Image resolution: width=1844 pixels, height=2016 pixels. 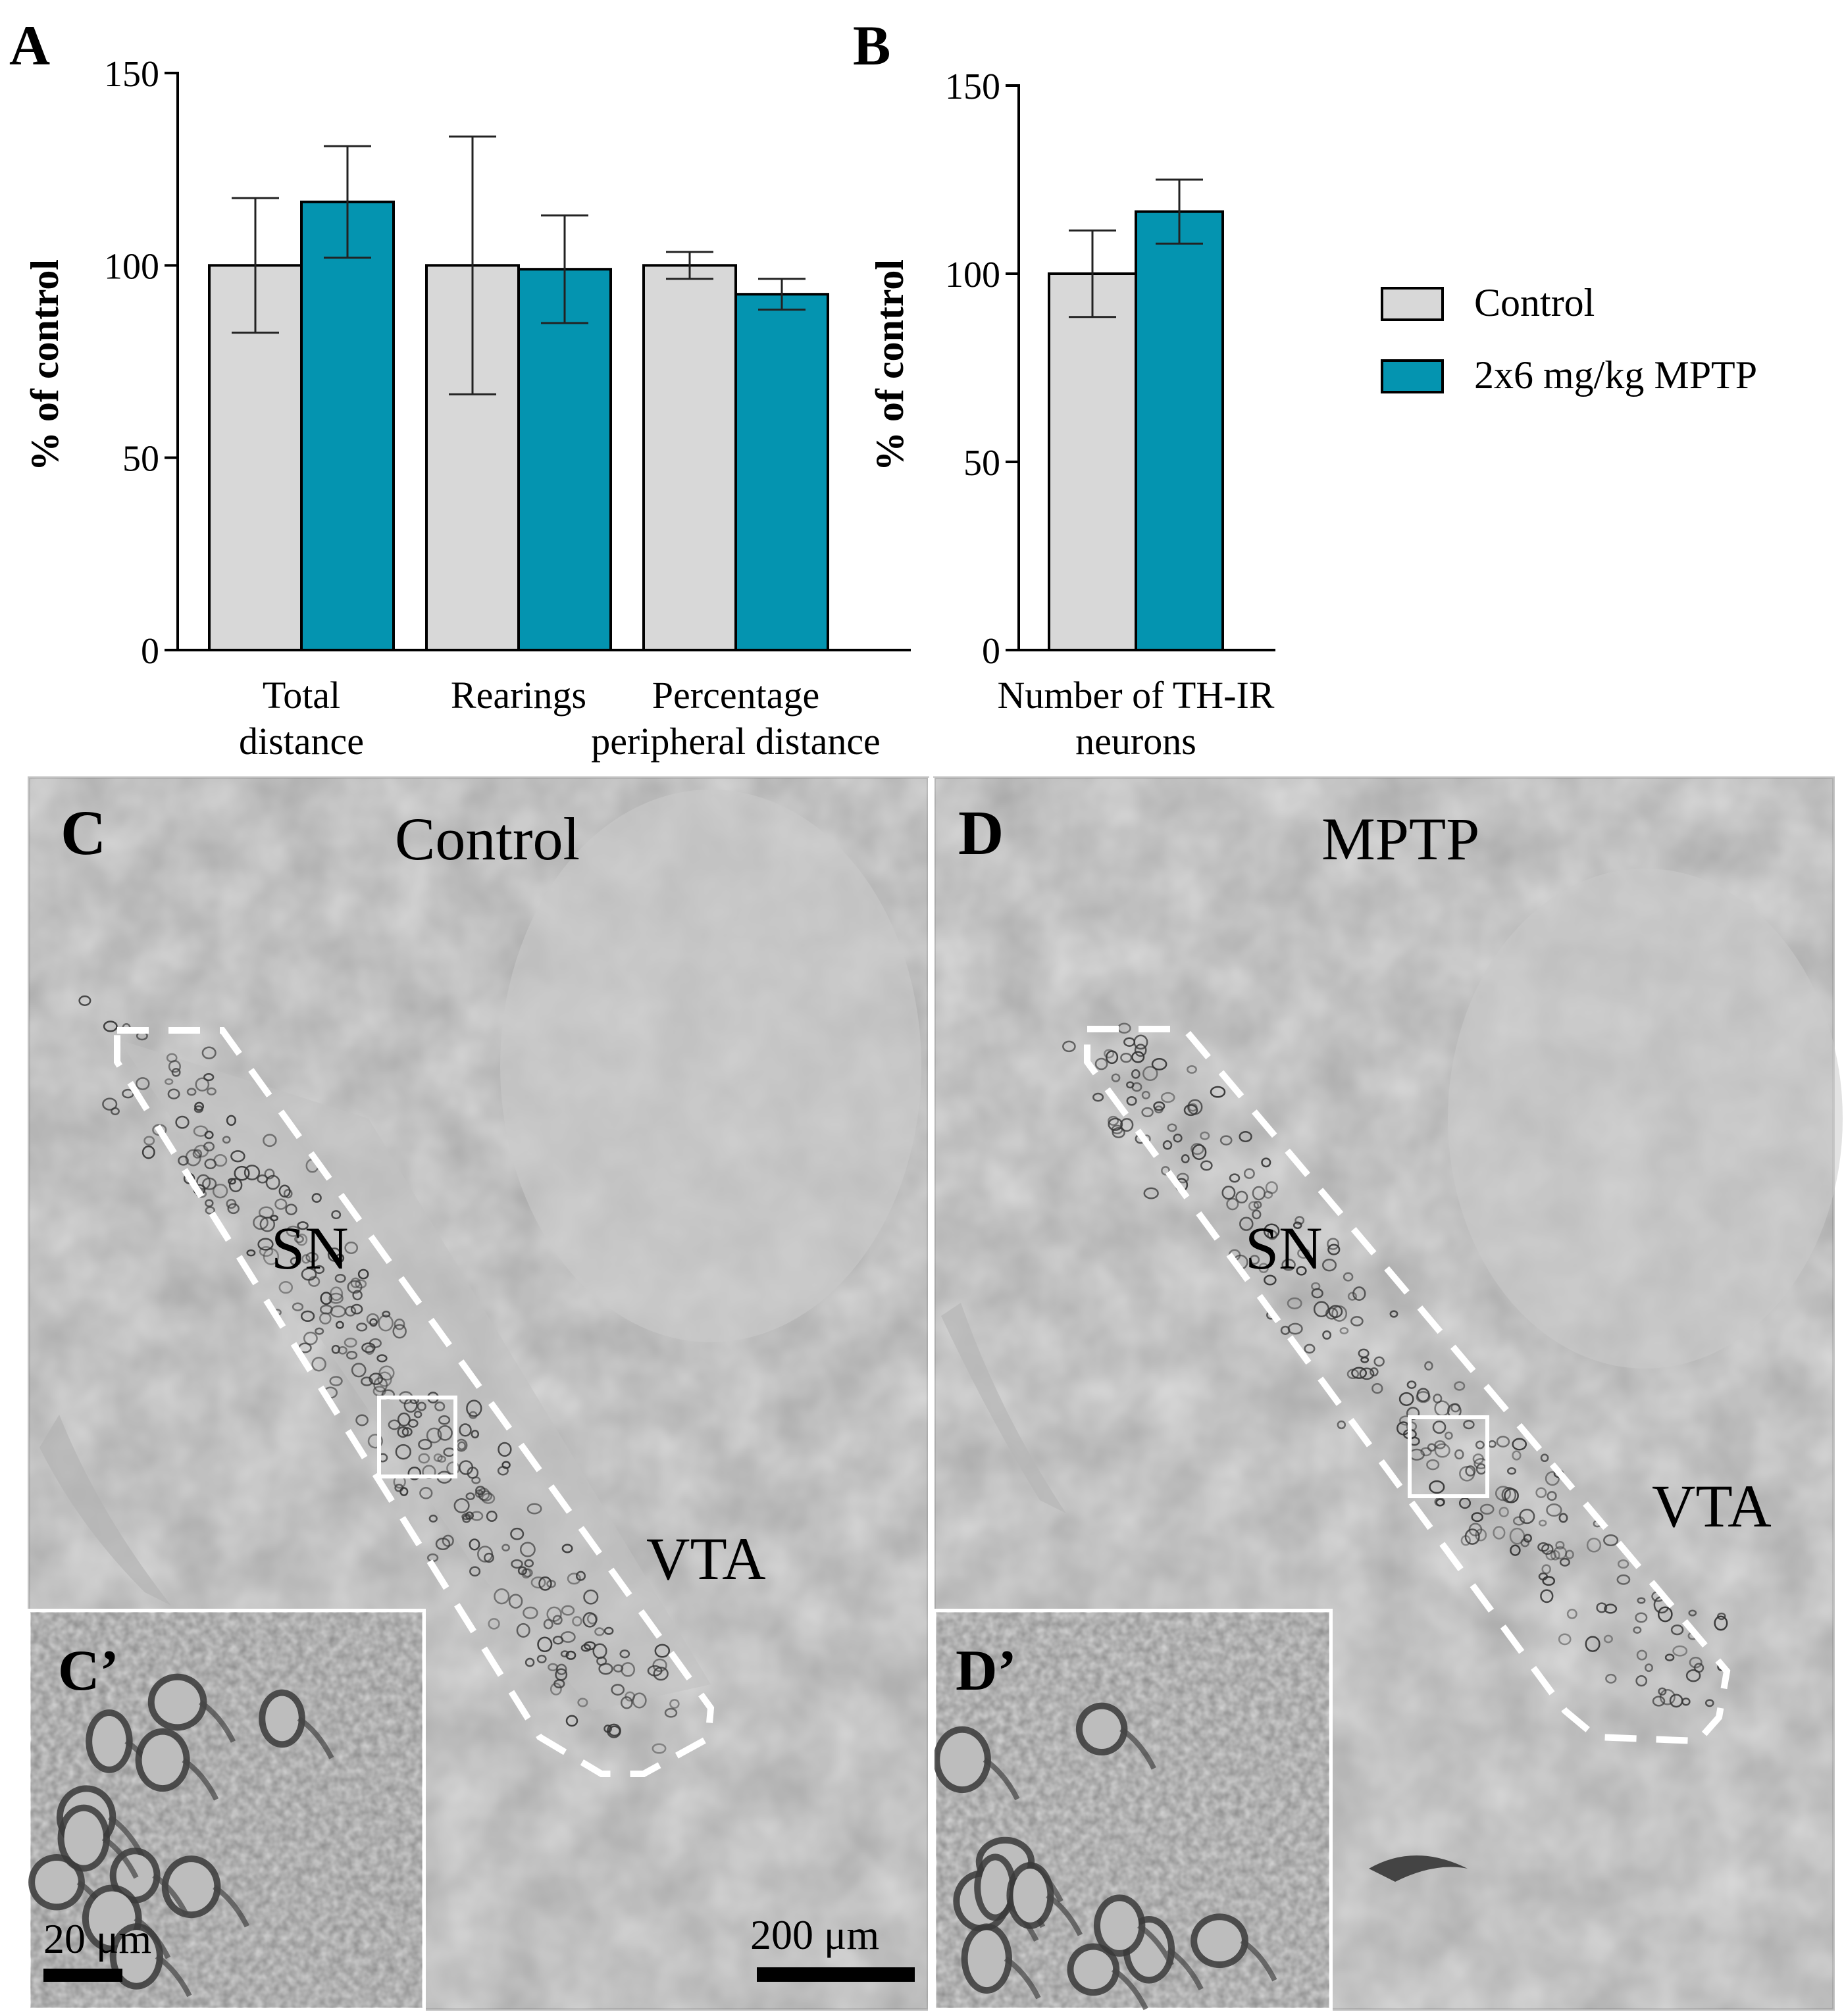 What do you see at coordinates (1448, 1456) in the screenshot?
I see `mptp-zoom-box` at bounding box center [1448, 1456].